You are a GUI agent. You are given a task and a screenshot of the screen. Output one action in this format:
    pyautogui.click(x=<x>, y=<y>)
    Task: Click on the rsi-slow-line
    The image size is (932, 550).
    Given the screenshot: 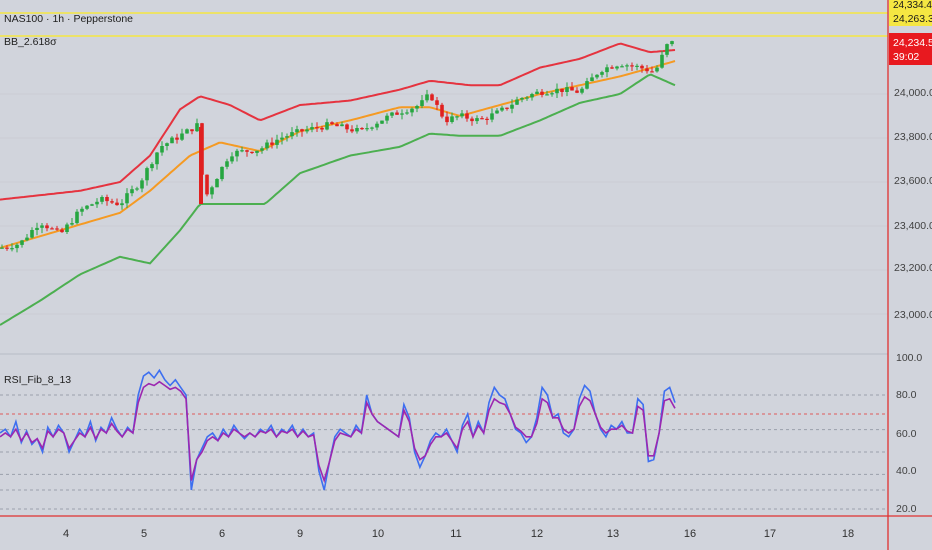 What is the action you would take?
    pyautogui.click(x=338, y=432)
    